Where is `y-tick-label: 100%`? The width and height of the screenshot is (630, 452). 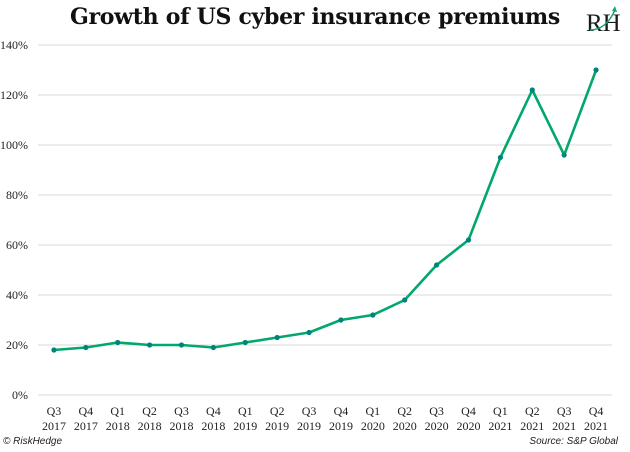 y-tick-label: 100% is located at coordinates (14, 145).